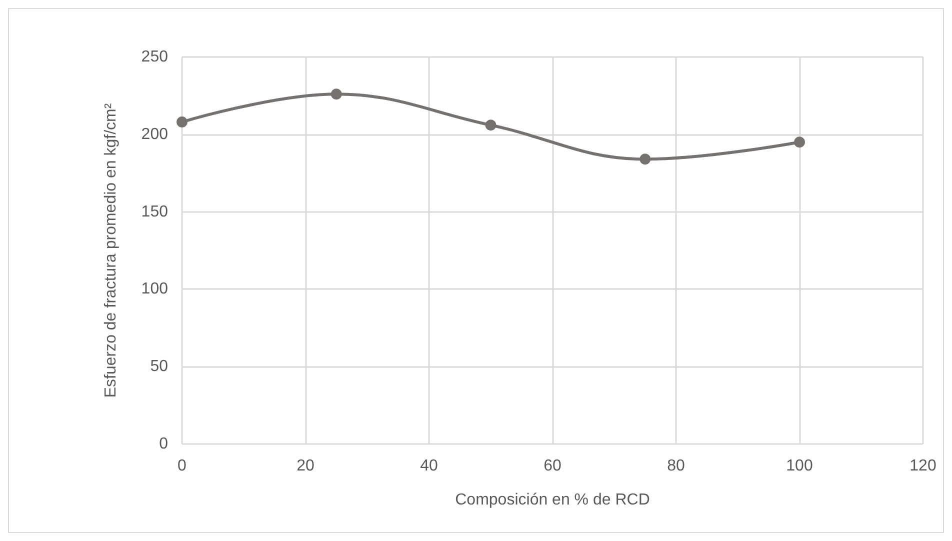  Describe the element at coordinates (553, 466) in the screenshot. I see `x-tick-label: 60` at that location.